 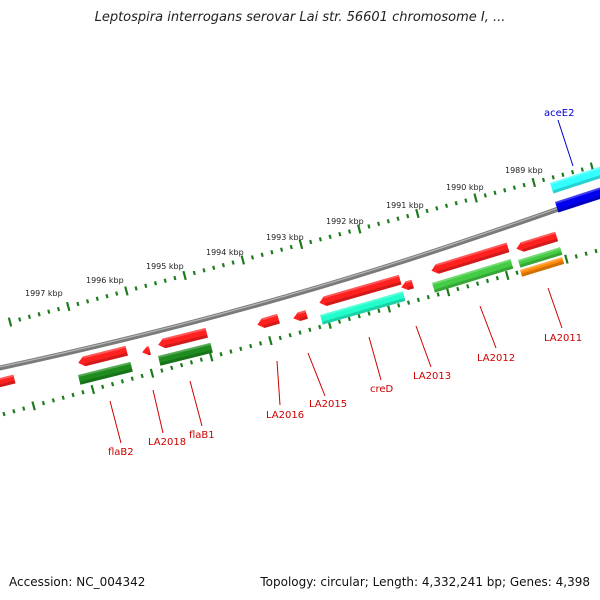 I want to click on kbp-label: 1990 kbp, so click(x=465, y=187).